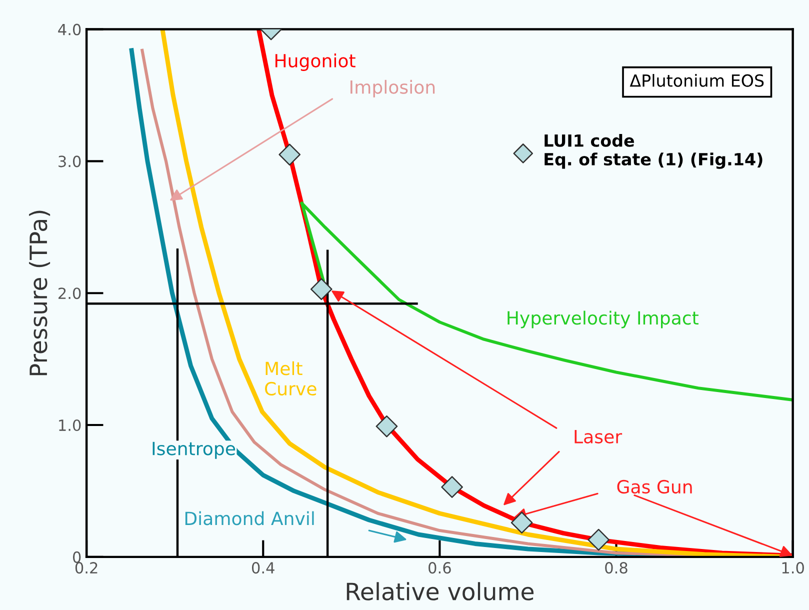  What do you see at coordinates (69, 294) in the screenshot?
I see `y-tick-label: 2.0` at bounding box center [69, 294].